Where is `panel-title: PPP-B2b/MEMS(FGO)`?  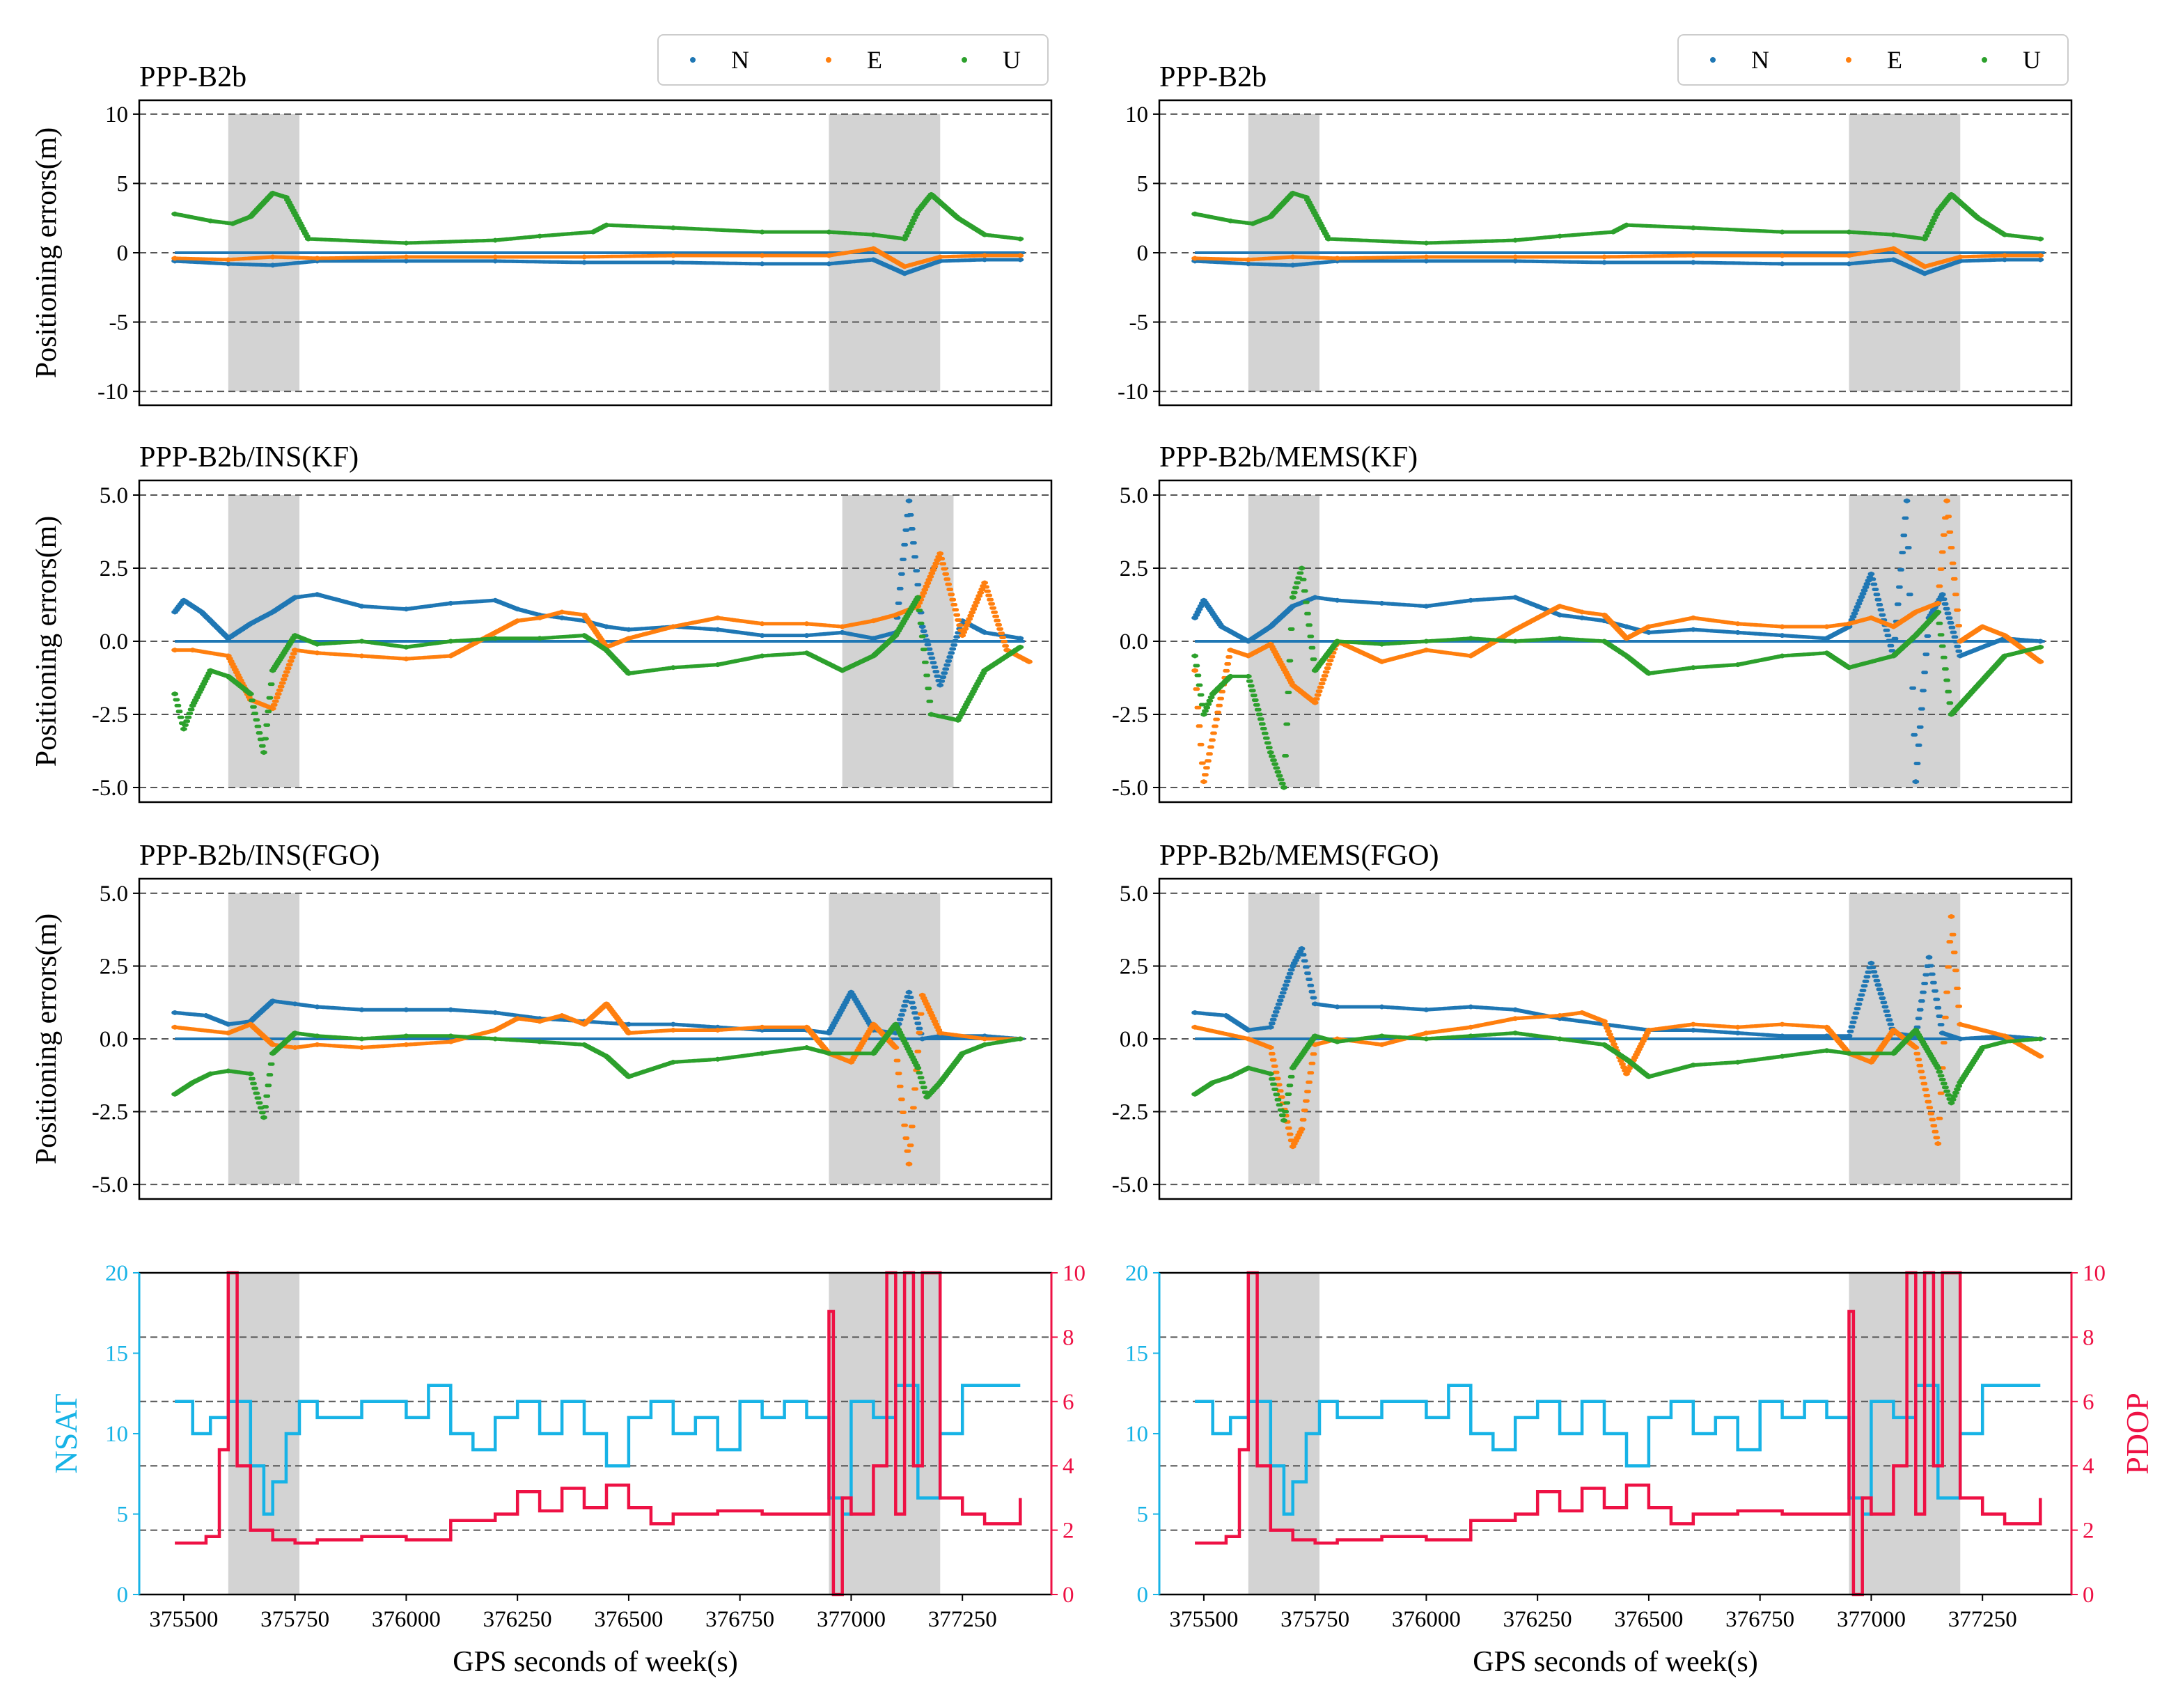 panel-title: PPP-B2b/MEMS(FGO) is located at coordinates (1299, 856).